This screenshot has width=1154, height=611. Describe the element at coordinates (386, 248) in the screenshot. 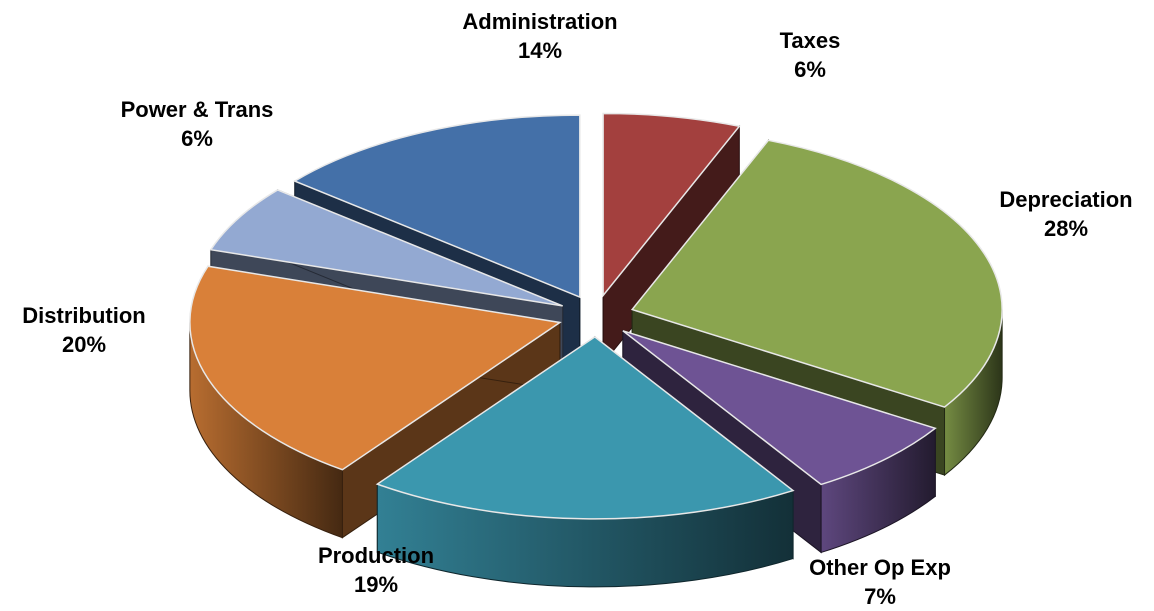

I see `slice-power-trans-top` at that location.